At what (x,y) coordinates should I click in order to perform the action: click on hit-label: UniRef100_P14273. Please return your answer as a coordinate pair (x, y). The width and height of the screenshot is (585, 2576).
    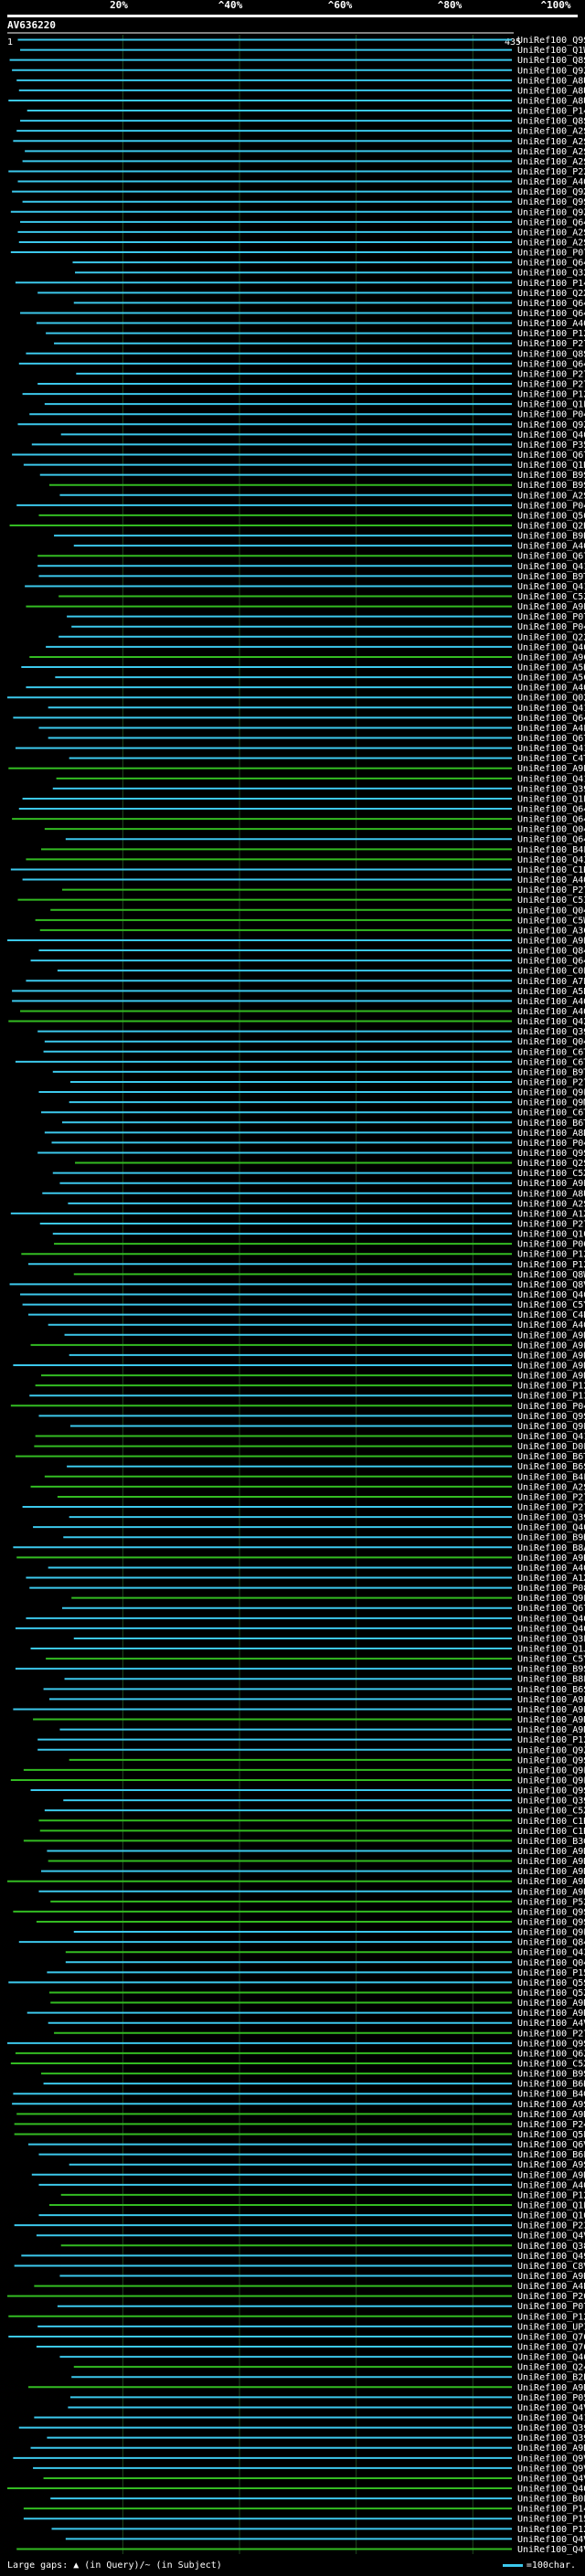
    Looking at the image, I should click on (551, 112).